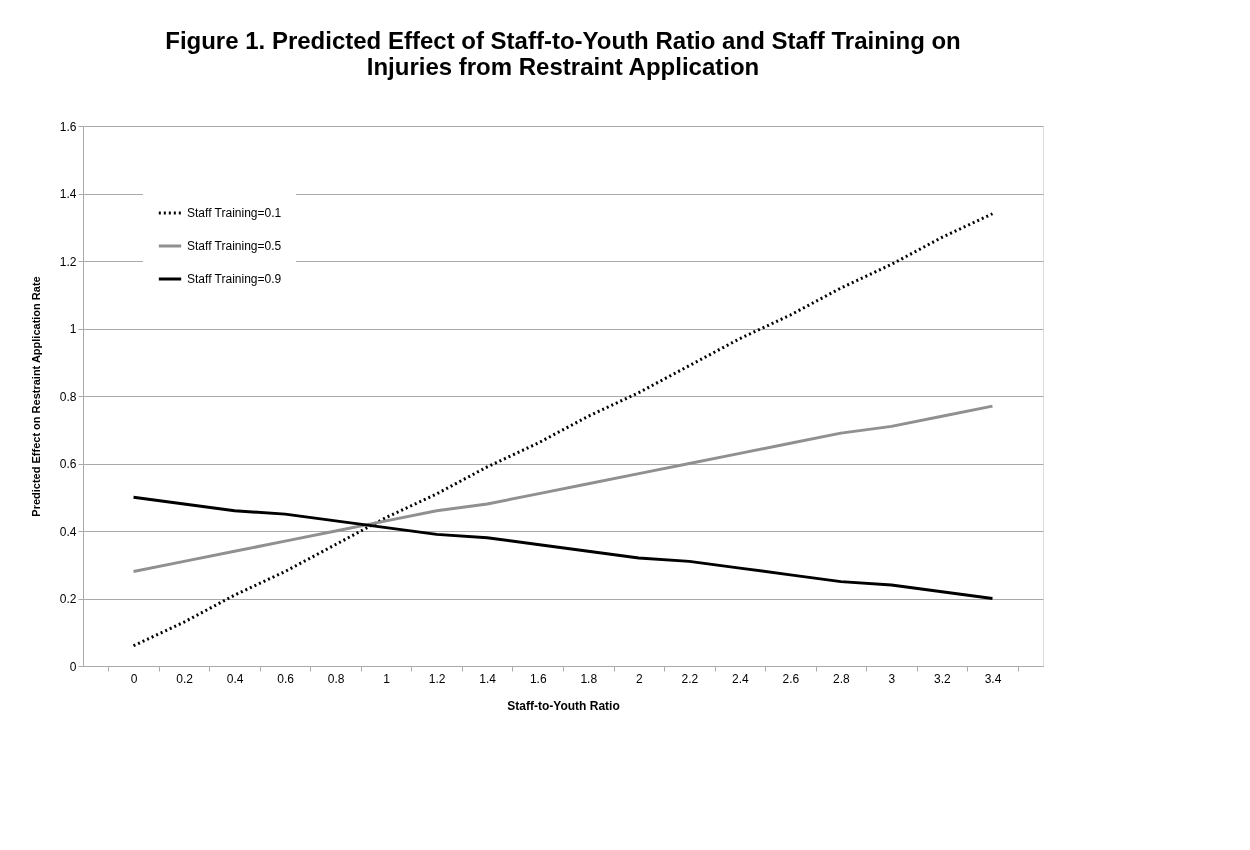 The height and width of the screenshot is (850, 1250). I want to click on x-tick-label: 2, so click(639, 678).